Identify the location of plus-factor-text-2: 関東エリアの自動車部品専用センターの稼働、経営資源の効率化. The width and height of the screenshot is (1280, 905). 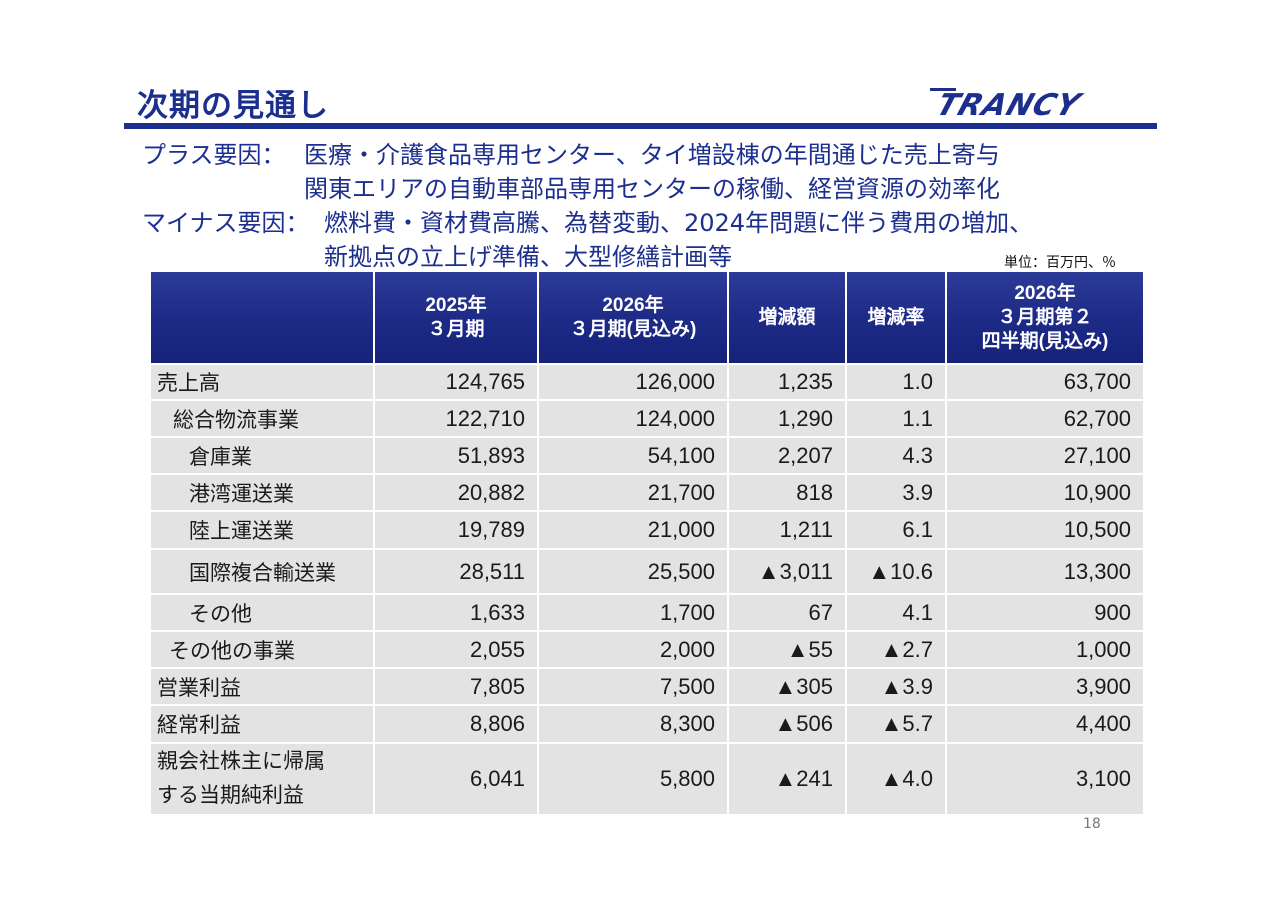
(652, 189).